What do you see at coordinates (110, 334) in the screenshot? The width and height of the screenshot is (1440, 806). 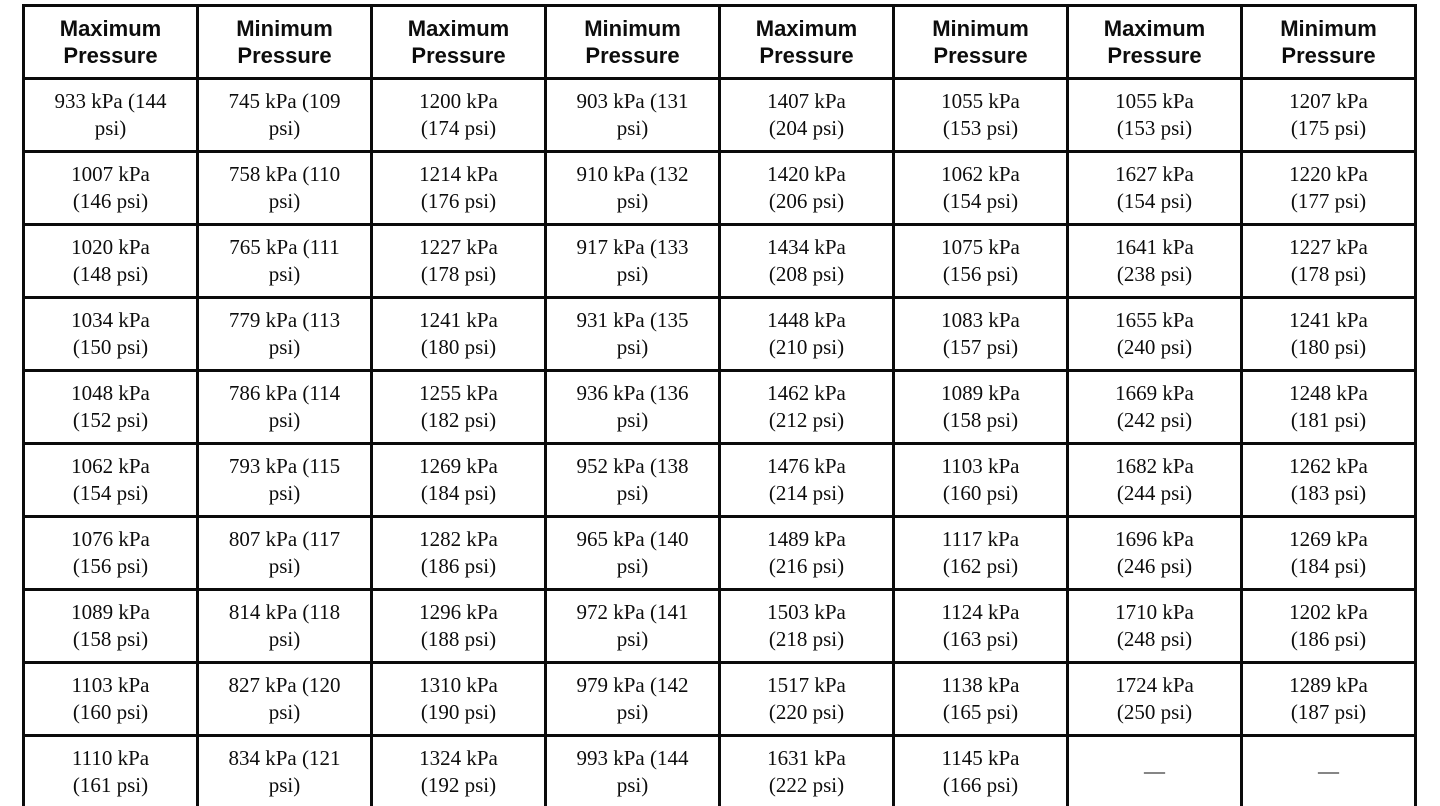 I see `table-cell: 1034 kPa (150 psi)` at bounding box center [110, 334].